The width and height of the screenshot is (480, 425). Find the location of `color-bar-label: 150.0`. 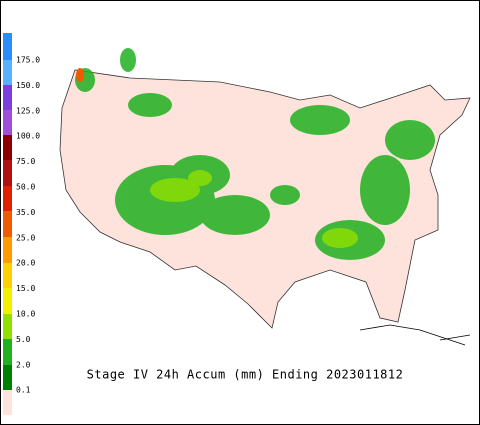

color-bar-label: 150.0 is located at coordinates (28, 85).